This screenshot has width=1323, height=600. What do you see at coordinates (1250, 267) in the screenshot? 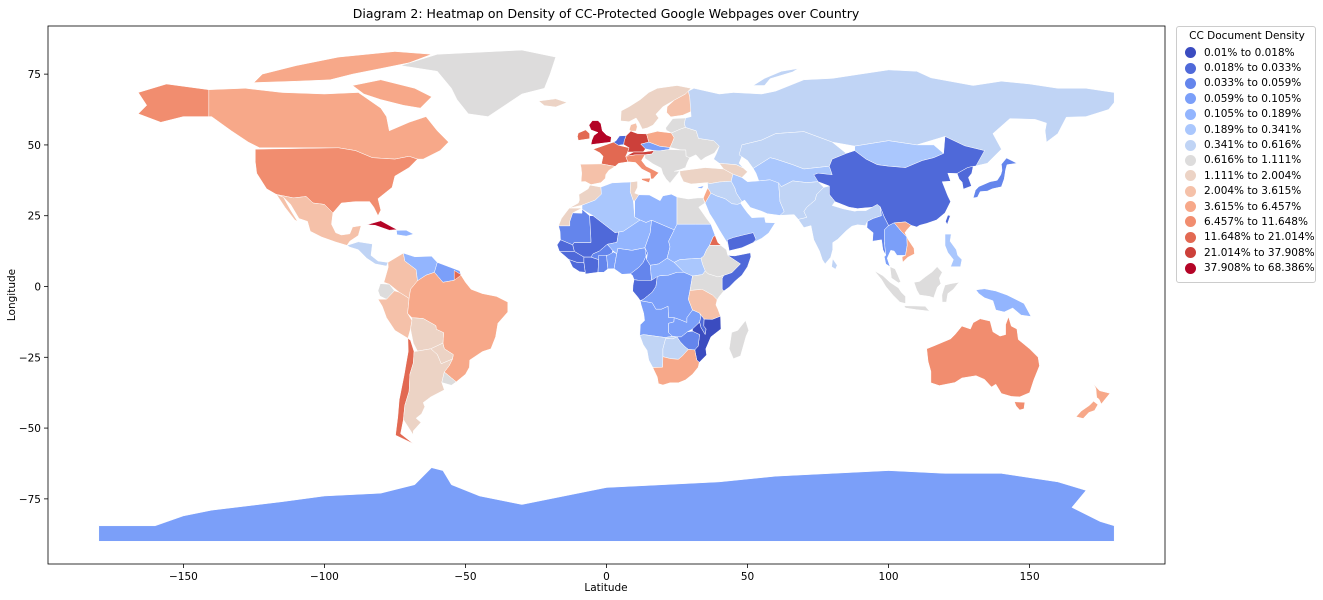
I see `legend-entry: 37.908% to 68.386%` at bounding box center [1250, 267].